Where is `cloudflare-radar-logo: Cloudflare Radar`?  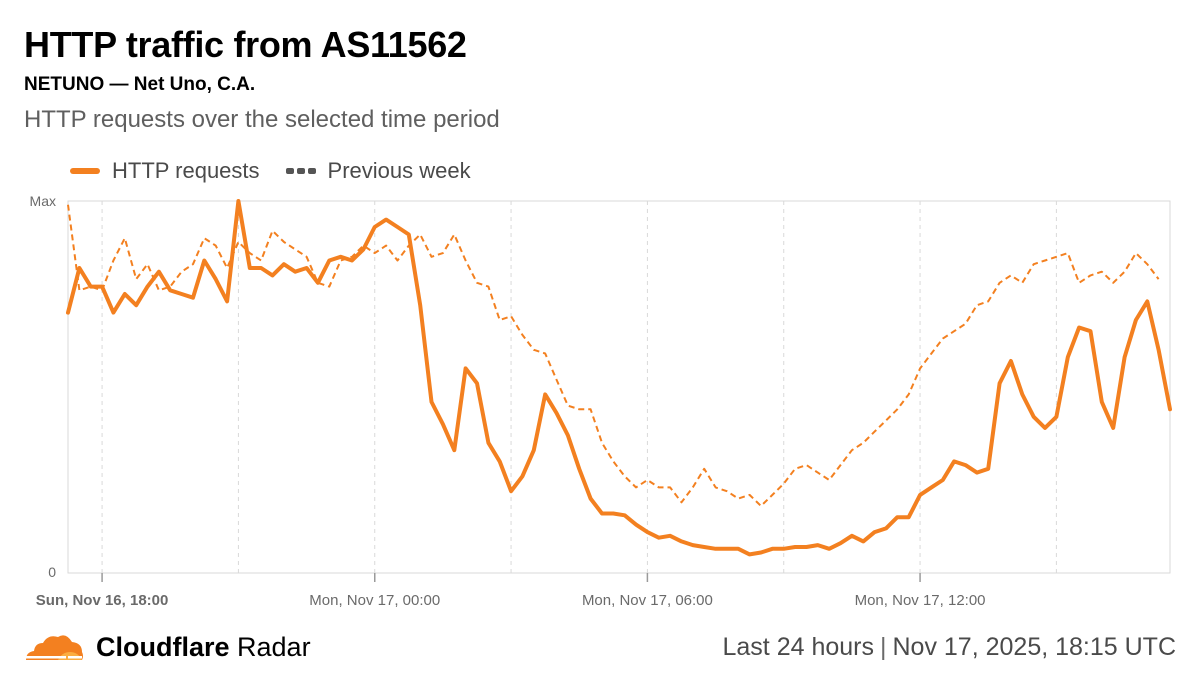 cloudflare-radar-logo: Cloudflare Radar is located at coordinates (166, 647).